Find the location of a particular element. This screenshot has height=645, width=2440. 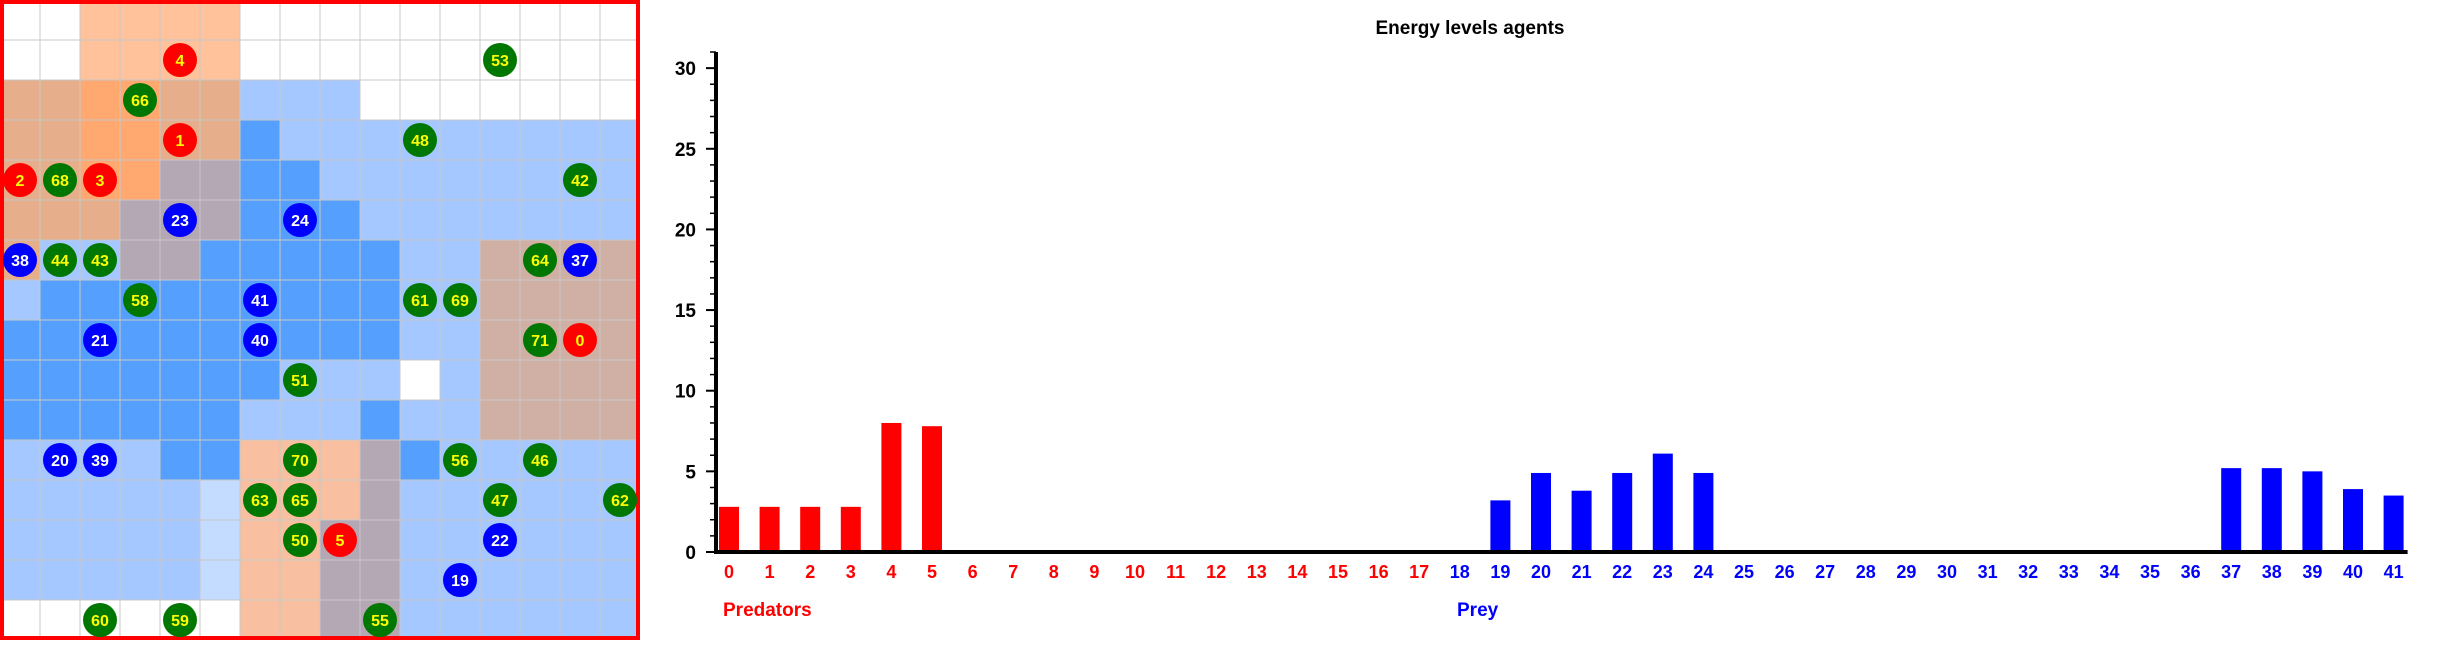

agent-id-label: 71 is located at coordinates (540, 341).